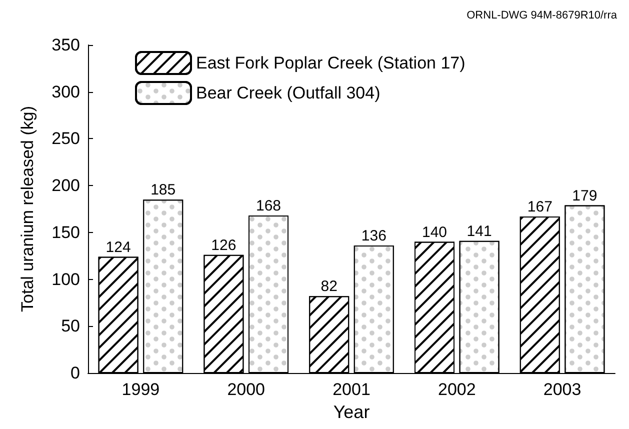 The height and width of the screenshot is (429, 629). What do you see at coordinates (27, 209) in the screenshot?
I see `y-axis-title: Total uranium released (kg)` at bounding box center [27, 209].